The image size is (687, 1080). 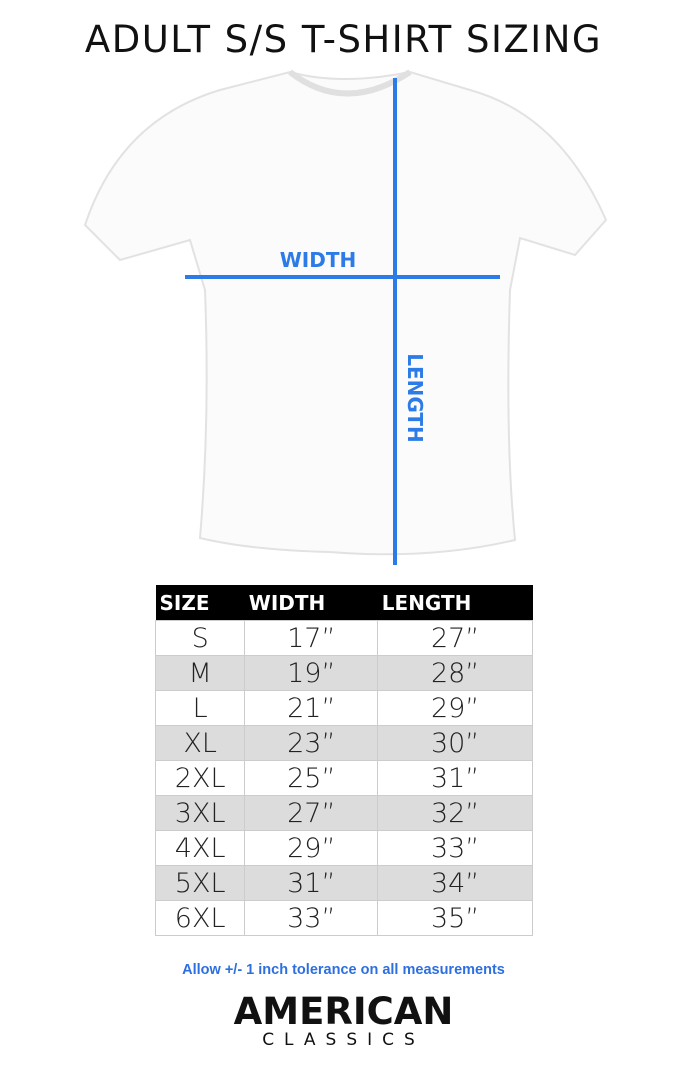 What do you see at coordinates (200, 743) in the screenshot?
I see `size-cell: XL` at bounding box center [200, 743].